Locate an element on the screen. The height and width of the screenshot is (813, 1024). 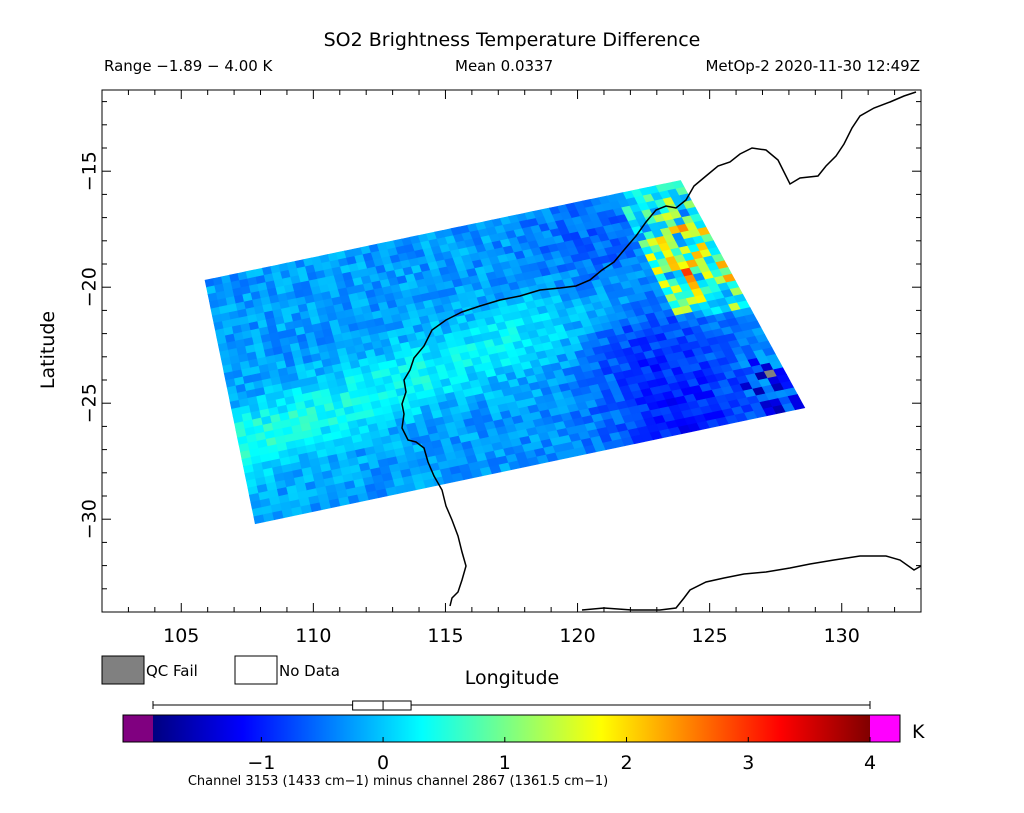
legend: QC Fail No Data is located at coordinates (220, 670).